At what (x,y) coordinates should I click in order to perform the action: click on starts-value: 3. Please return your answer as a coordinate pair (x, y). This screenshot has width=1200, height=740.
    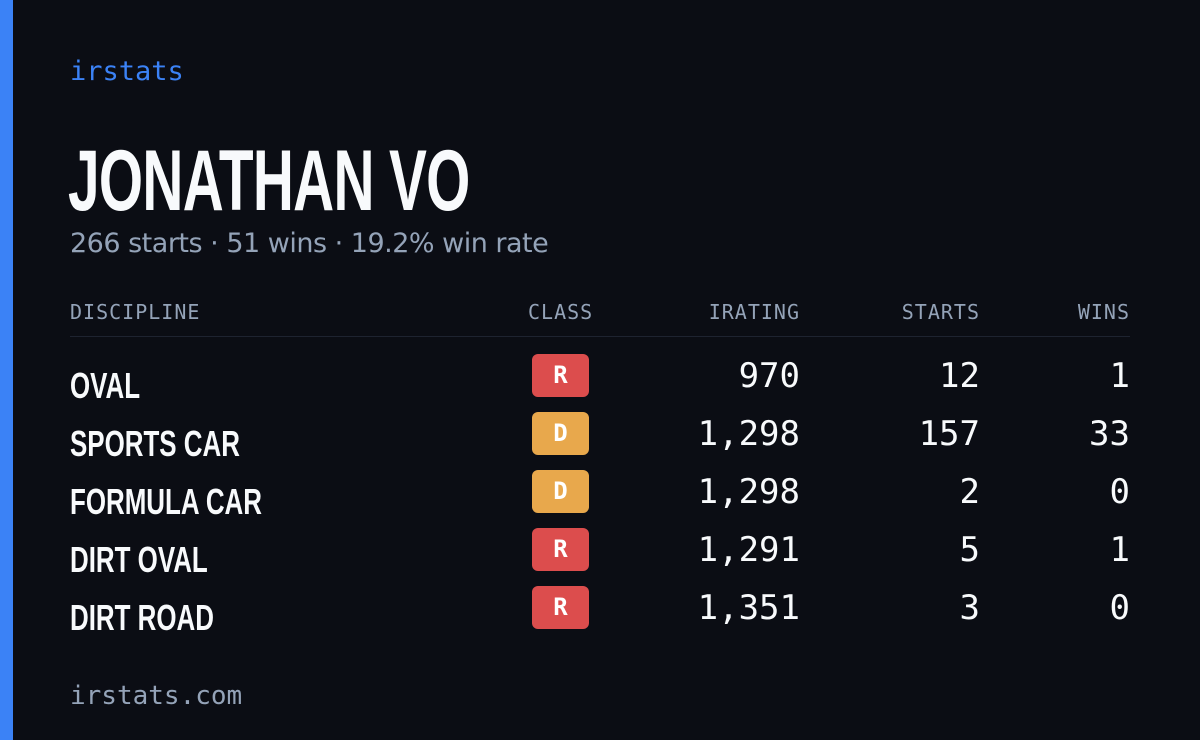
    Looking at the image, I should click on (969, 608).